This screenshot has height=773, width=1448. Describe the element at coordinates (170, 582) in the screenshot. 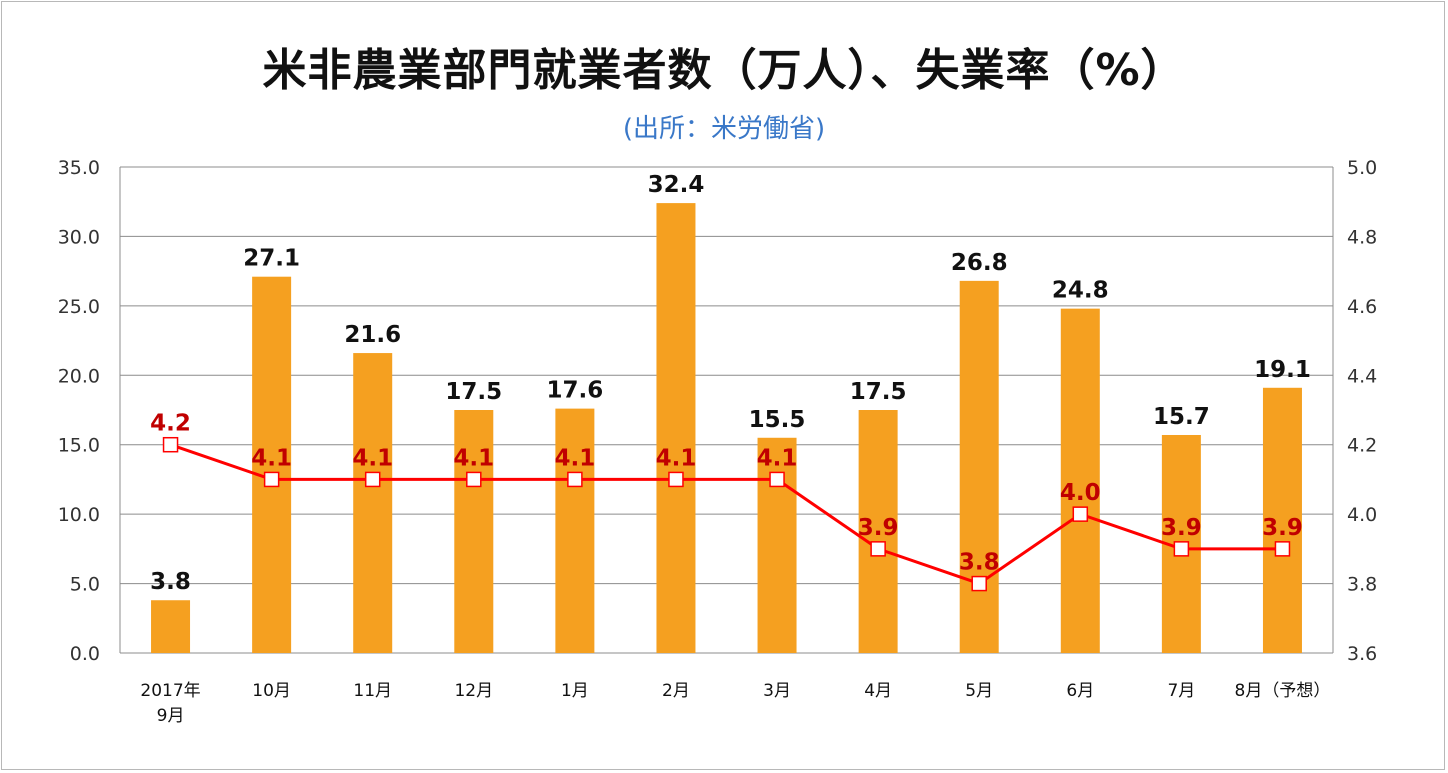

I see `bar-value-label: 3.8` at that location.